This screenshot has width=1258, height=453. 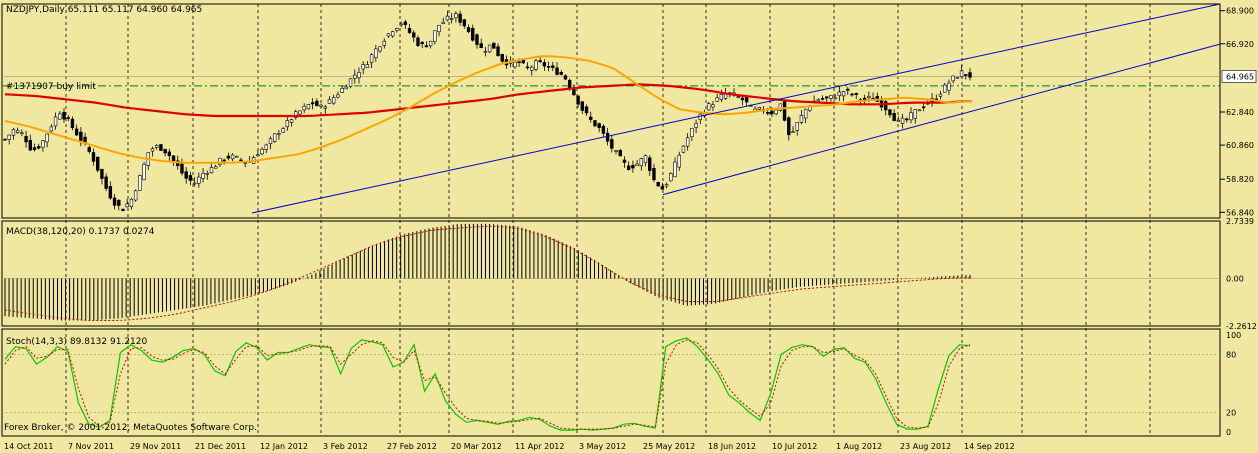 What do you see at coordinates (76, 342) in the screenshot?
I see `stoch-header: Stoch(14,3,3) 89.8132 91.2120` at bounding box center [76, 342].